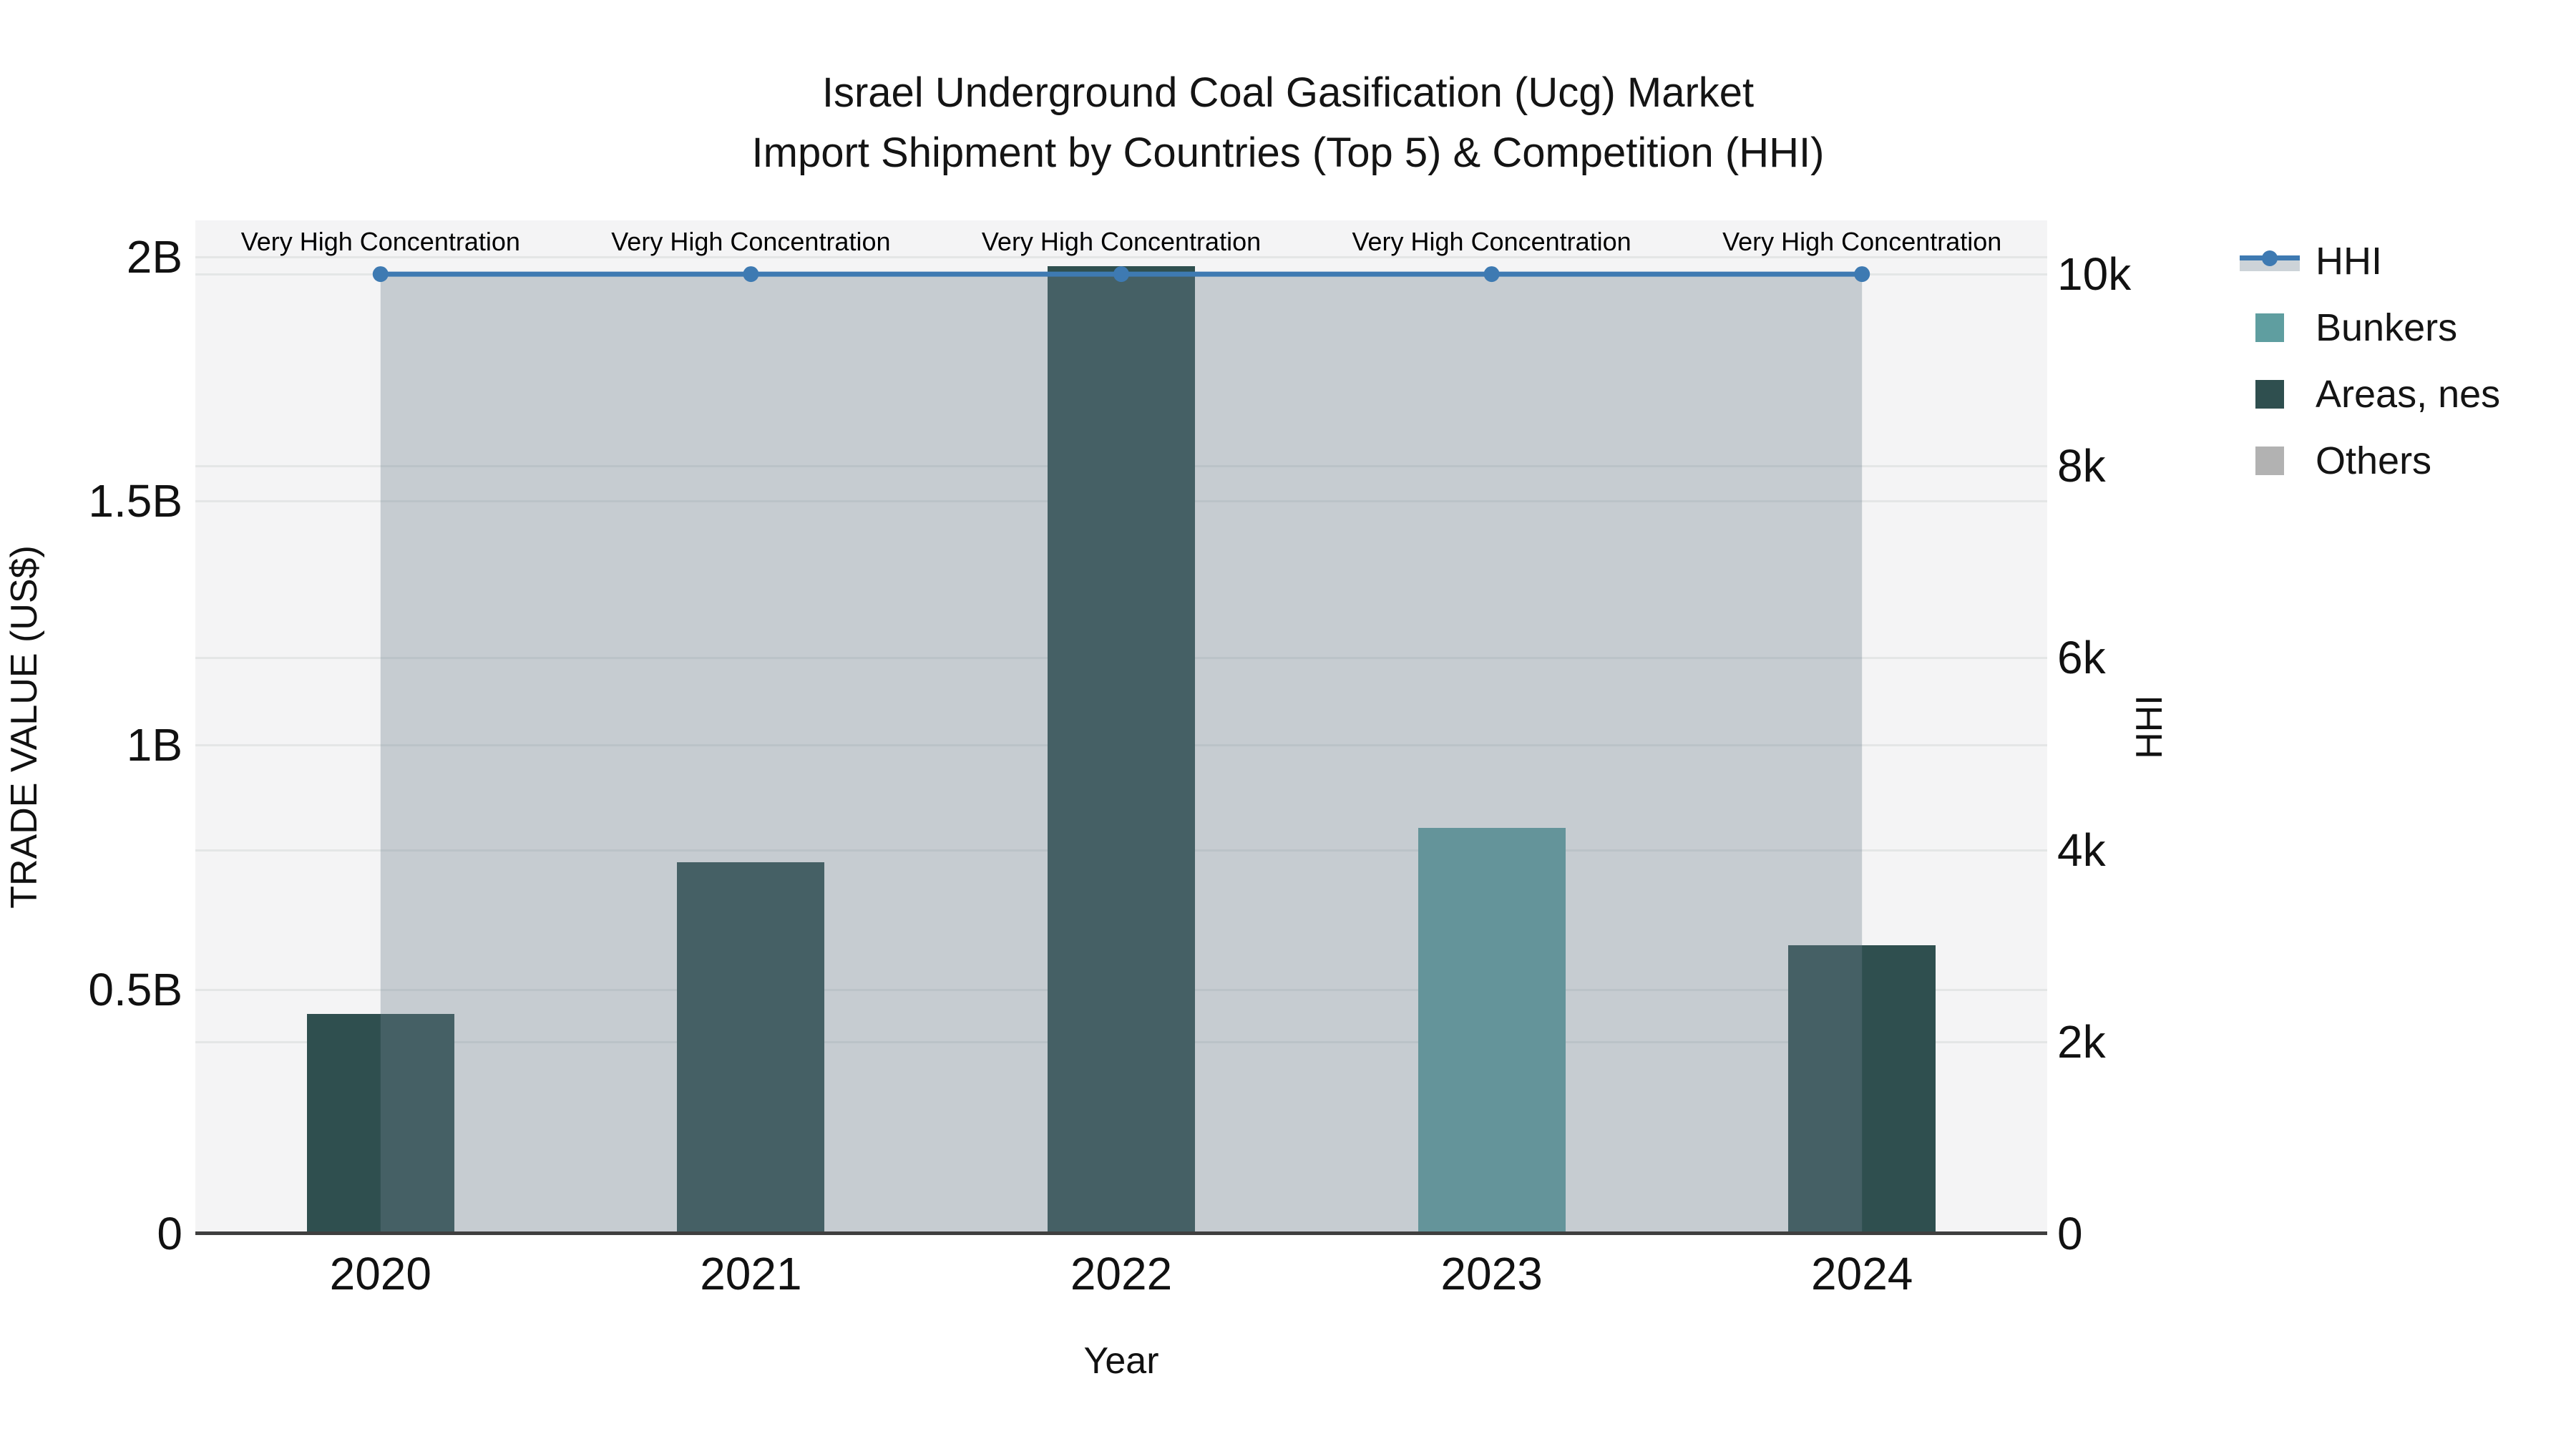  Describe the element at coordinates (2081, 658) in the screenshot. I see `y-right-tick-6k: 6k` at that location.